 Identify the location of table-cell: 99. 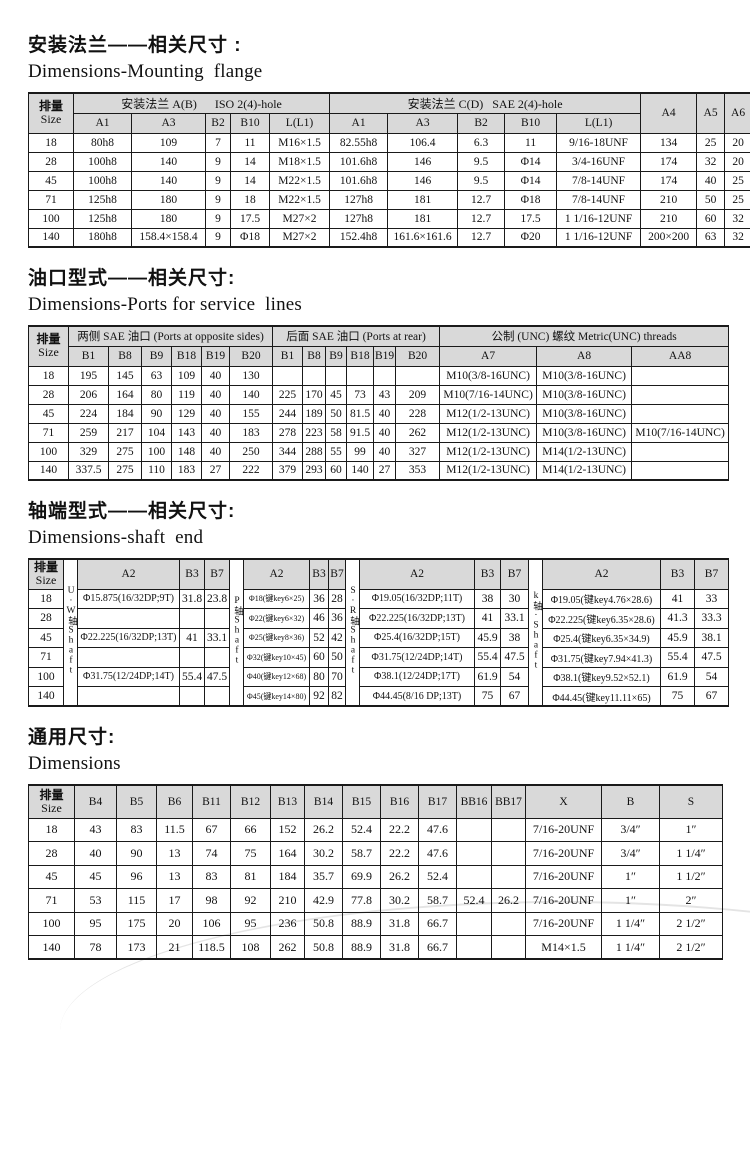
(360, 451).